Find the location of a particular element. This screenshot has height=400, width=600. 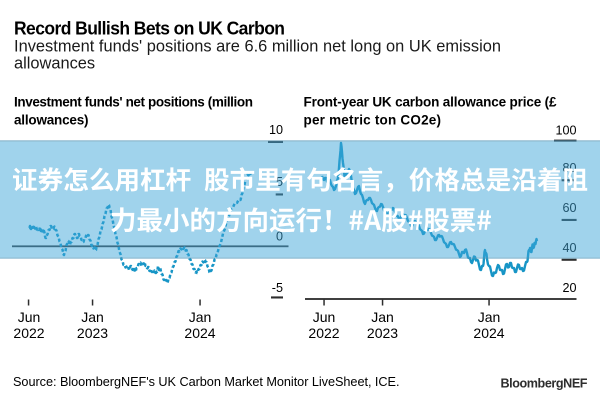

svg-text: -5 is located at coordinates (277, 288).